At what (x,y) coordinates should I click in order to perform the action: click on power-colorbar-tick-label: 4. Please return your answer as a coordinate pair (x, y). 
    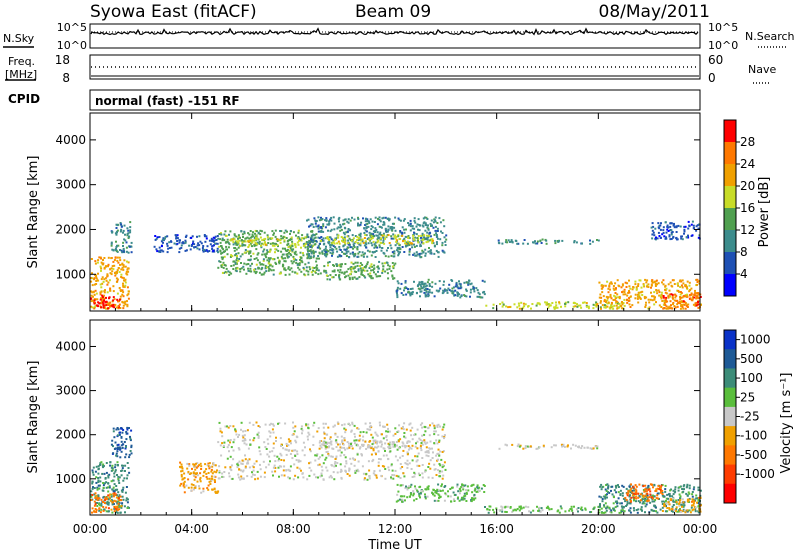
    Looking at the image, I should click on (744, 274).